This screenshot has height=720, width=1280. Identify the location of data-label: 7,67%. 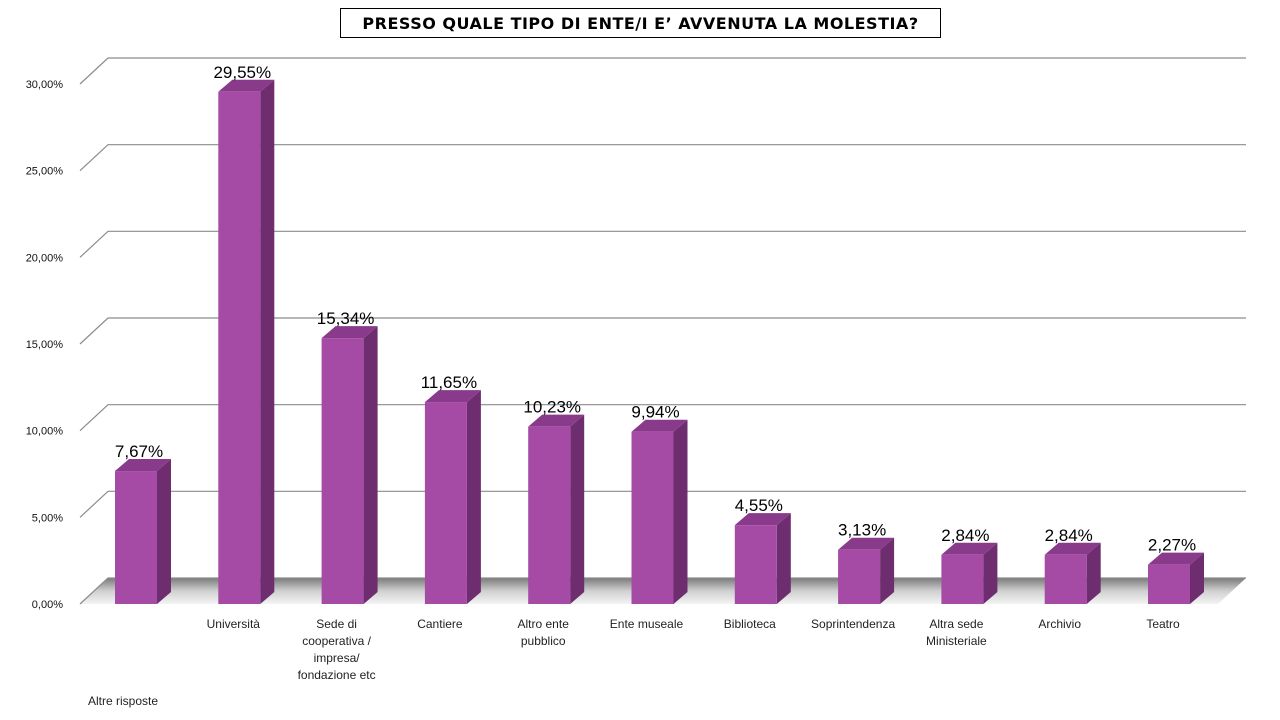
(139, 451).